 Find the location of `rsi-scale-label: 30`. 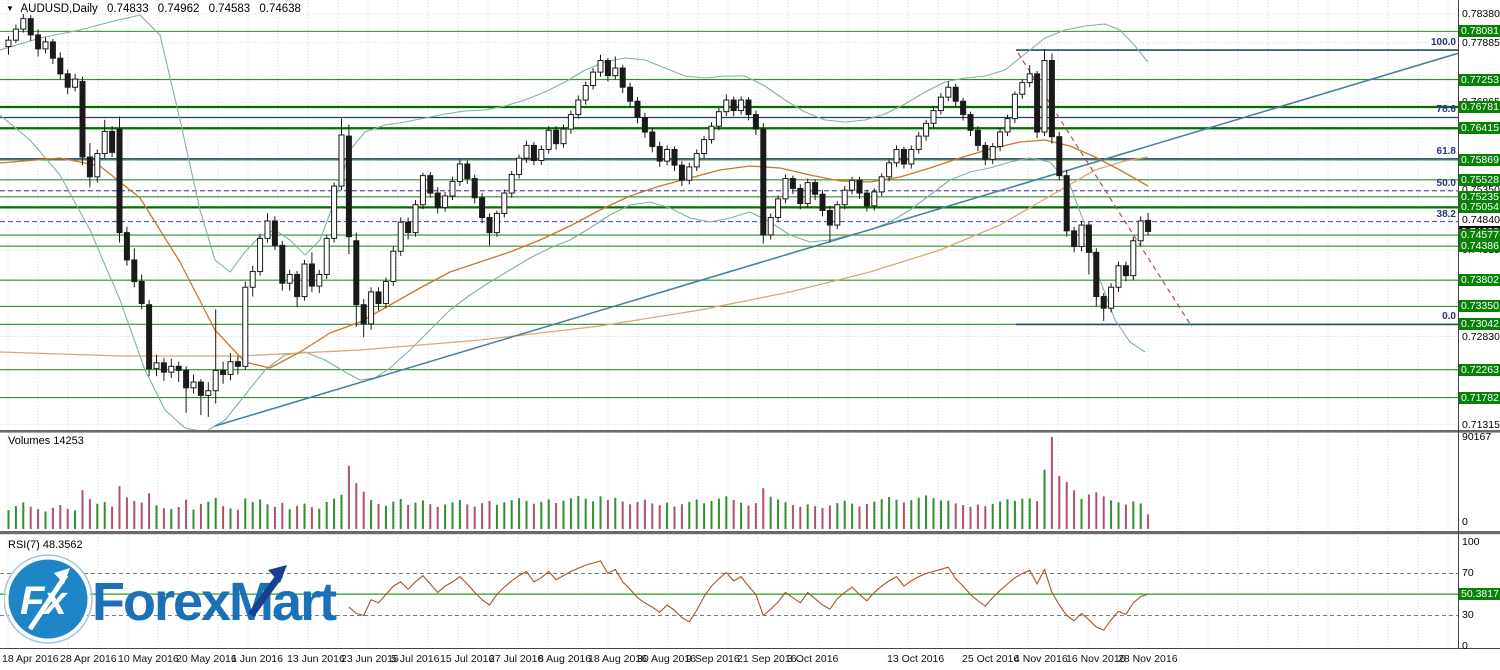

rsi-scale-label: 30 is located at coordinates (1468, 615).